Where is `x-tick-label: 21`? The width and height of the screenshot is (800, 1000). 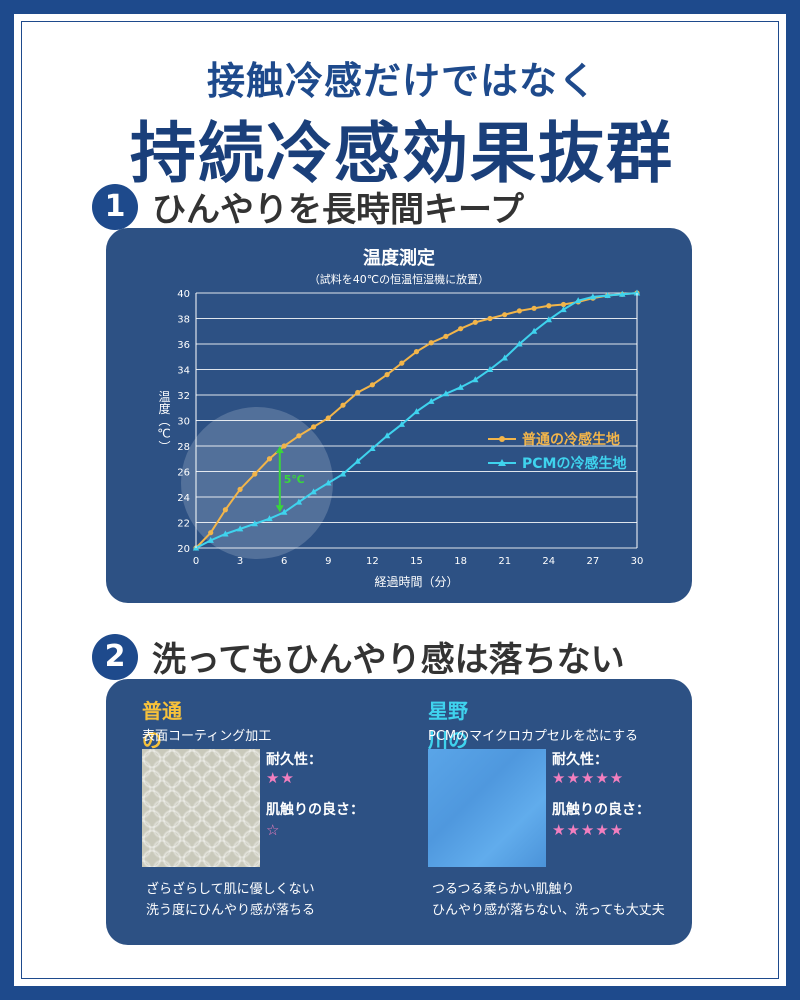 x-tick-label: 21 is located at coordinates (504, 561).